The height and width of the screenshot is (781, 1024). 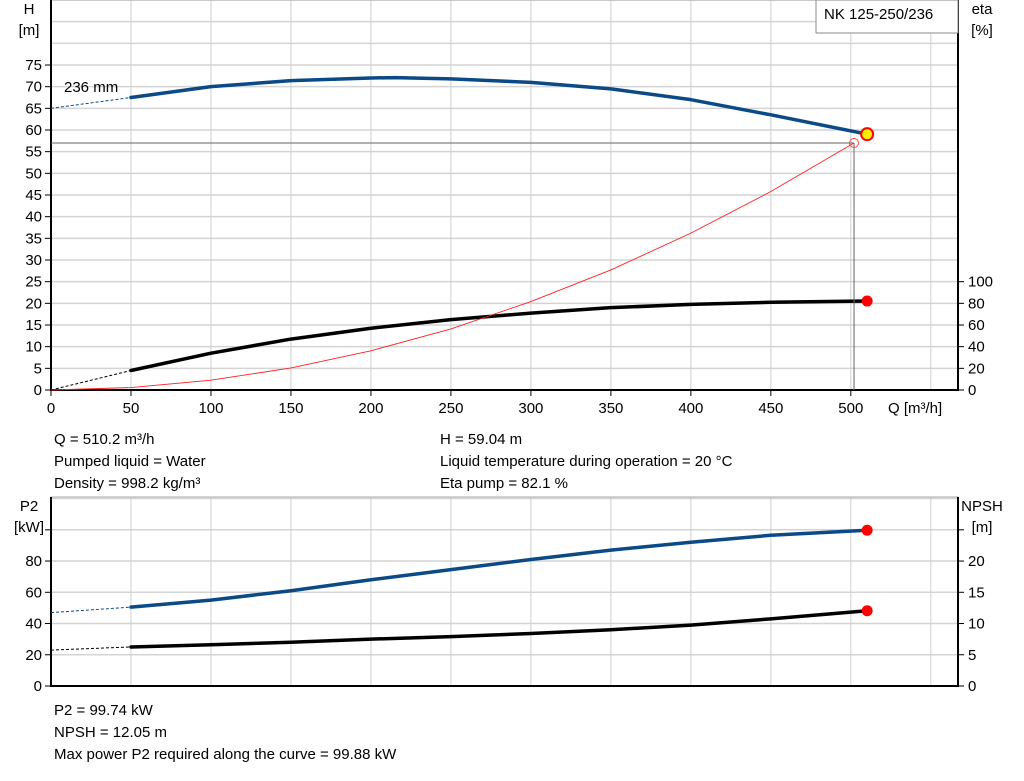 I want to click on y-tick-label-left: 80, so click(x=33, y=561).